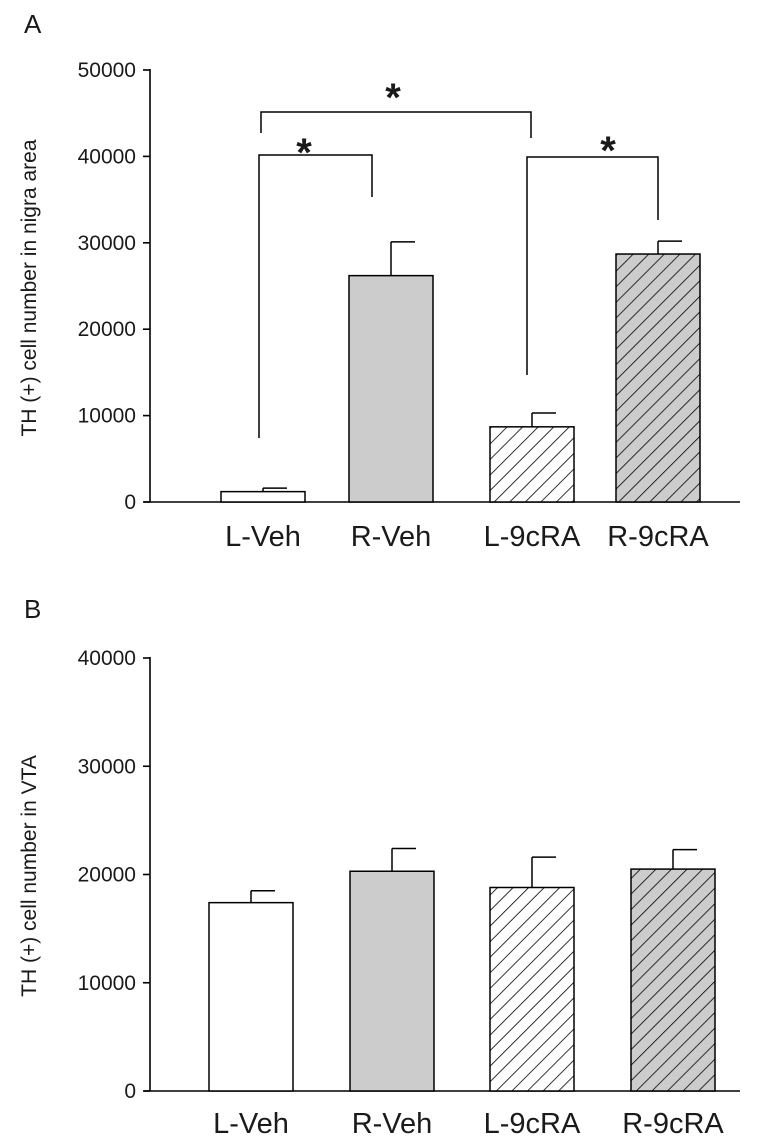 The height and width of the screenshot is (1138, 761). Describe the element at coordinates (673, 1123) in the screenshot. I see `panel-b-category-label: R-9cRA` at that location.